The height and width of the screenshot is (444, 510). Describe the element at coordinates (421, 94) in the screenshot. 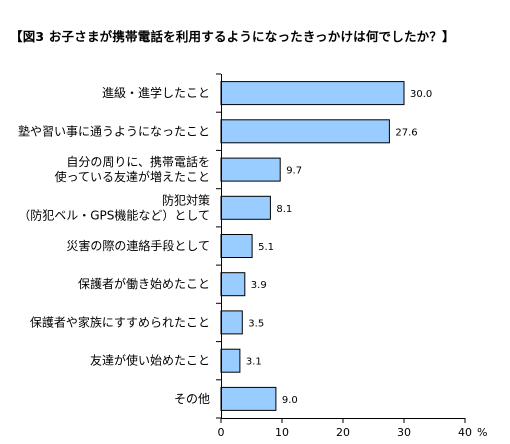

I see `value-label: 30.0` at that location.